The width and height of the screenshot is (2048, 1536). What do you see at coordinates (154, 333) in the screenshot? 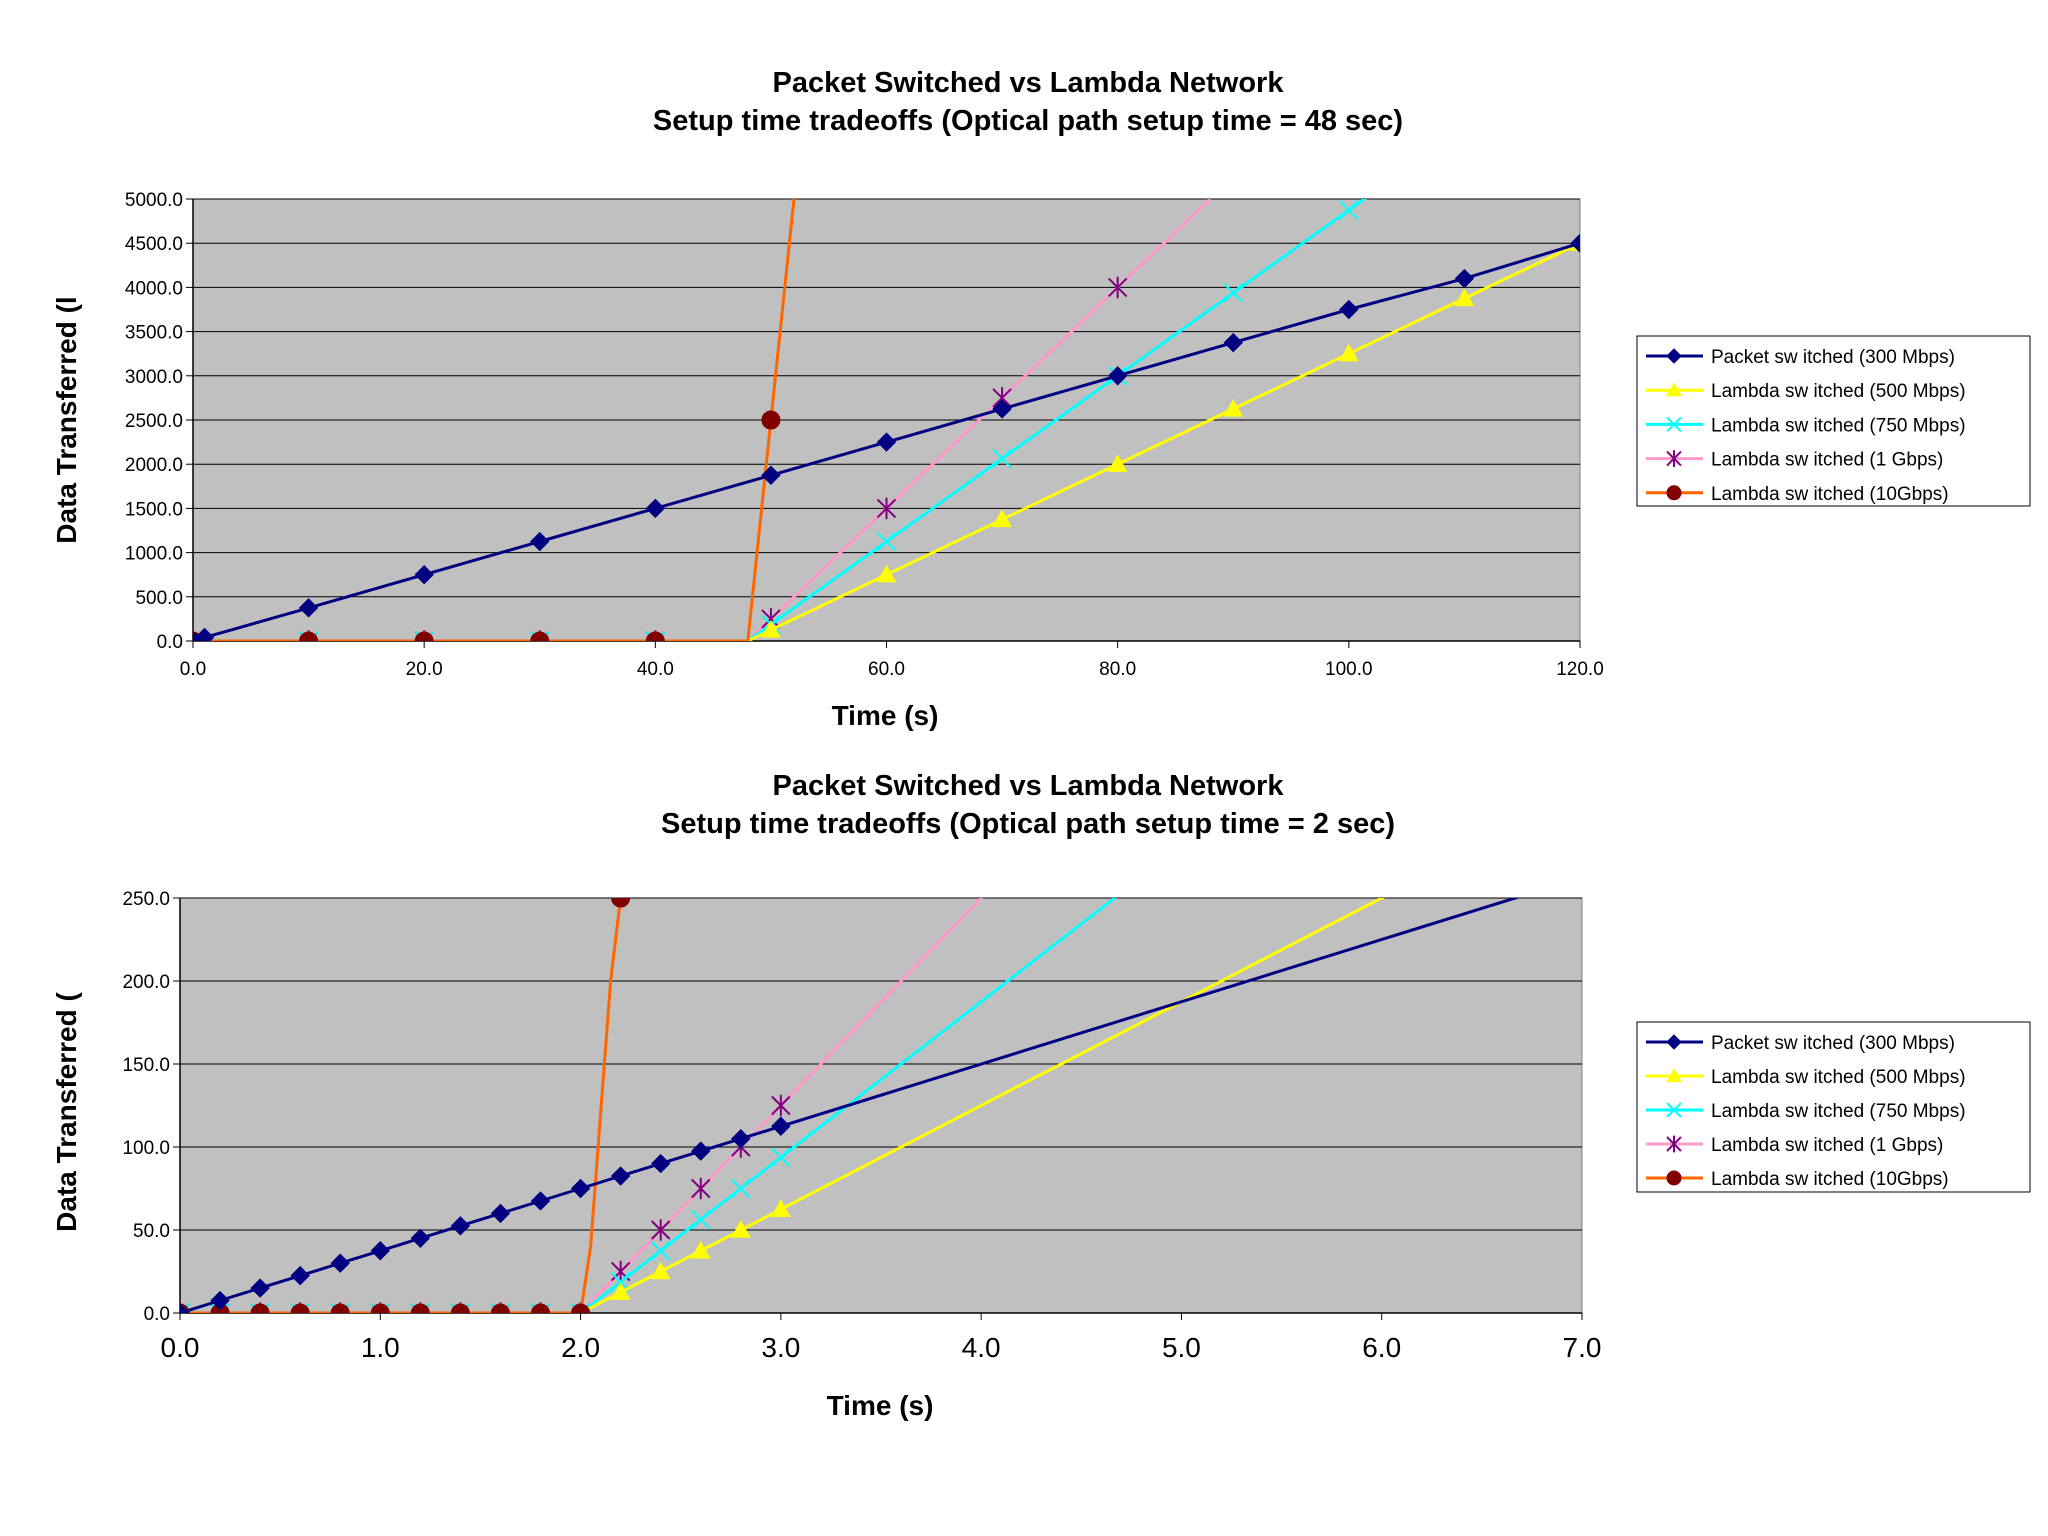
I see `y-tick-label: 3500.0` at bounding box center [154, 333].